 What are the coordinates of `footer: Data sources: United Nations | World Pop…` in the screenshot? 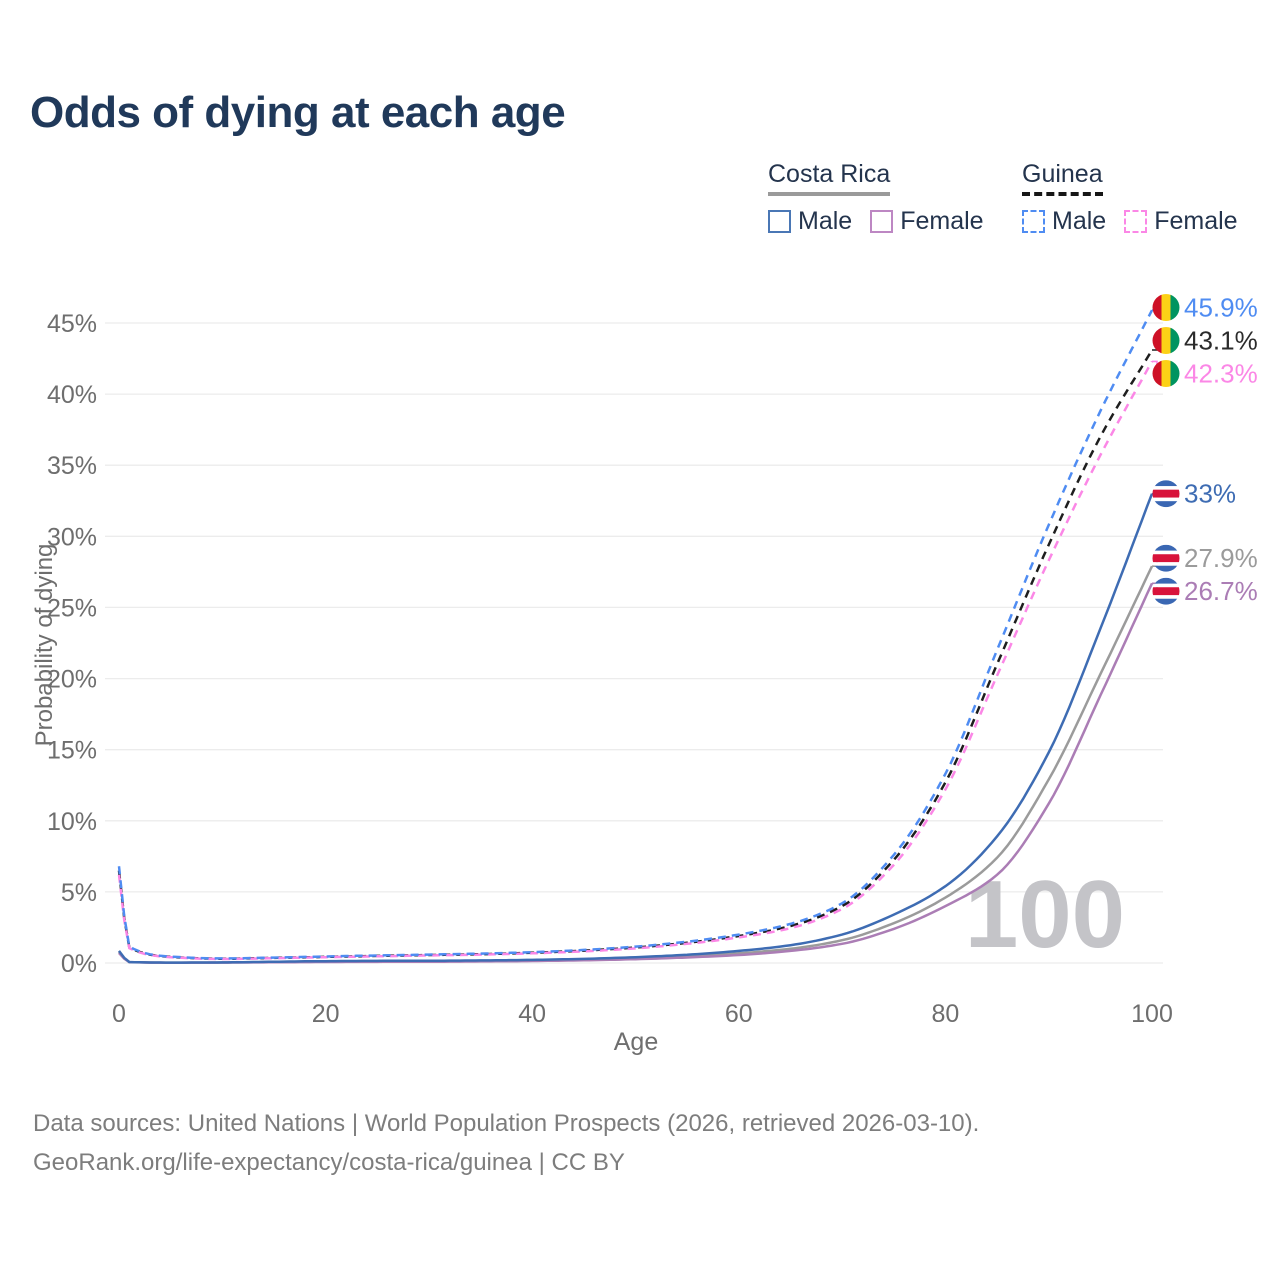 It's located at (506, 1143).